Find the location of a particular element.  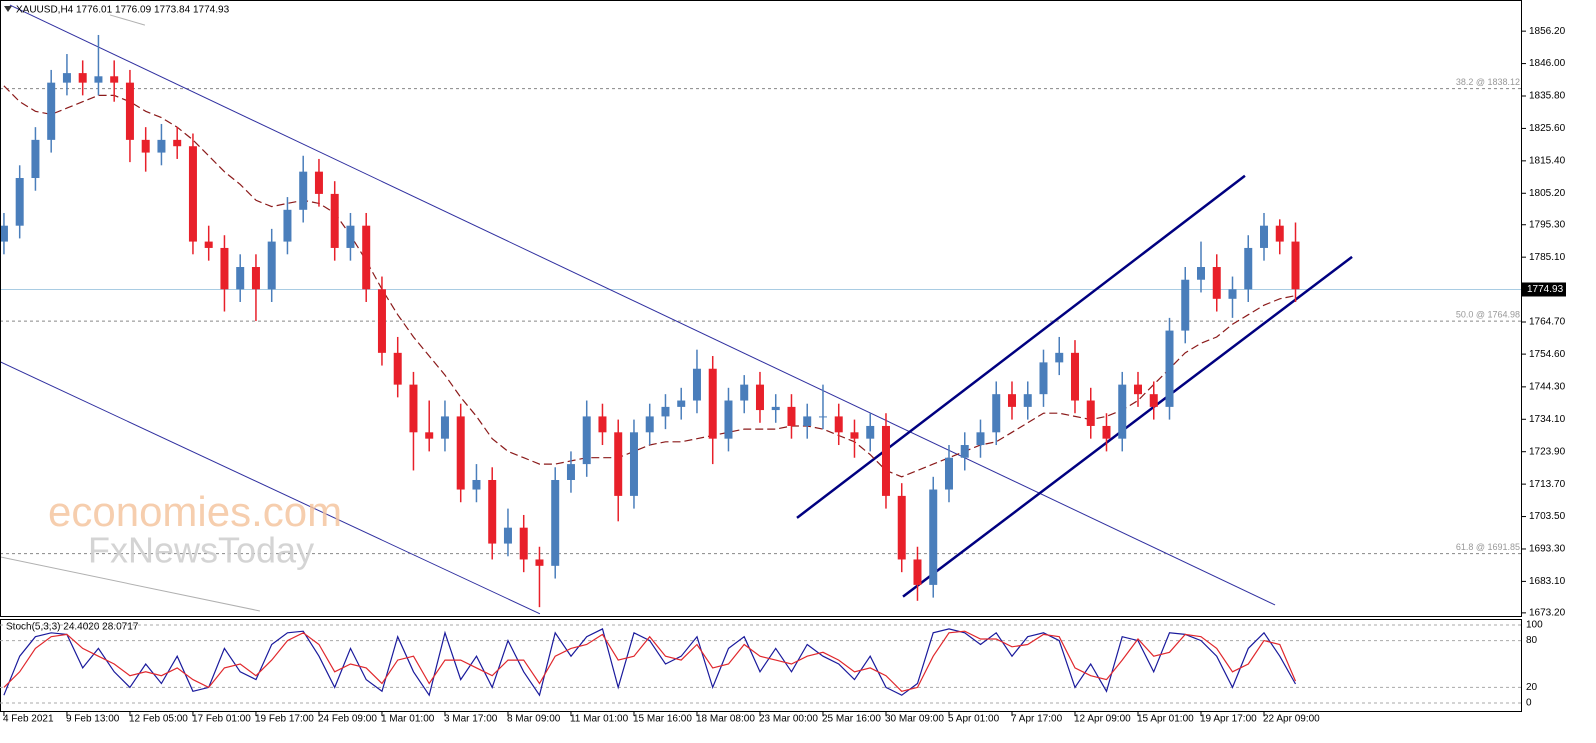

y-tick-label: 1754.60 is located at coordinates (1547, 354).